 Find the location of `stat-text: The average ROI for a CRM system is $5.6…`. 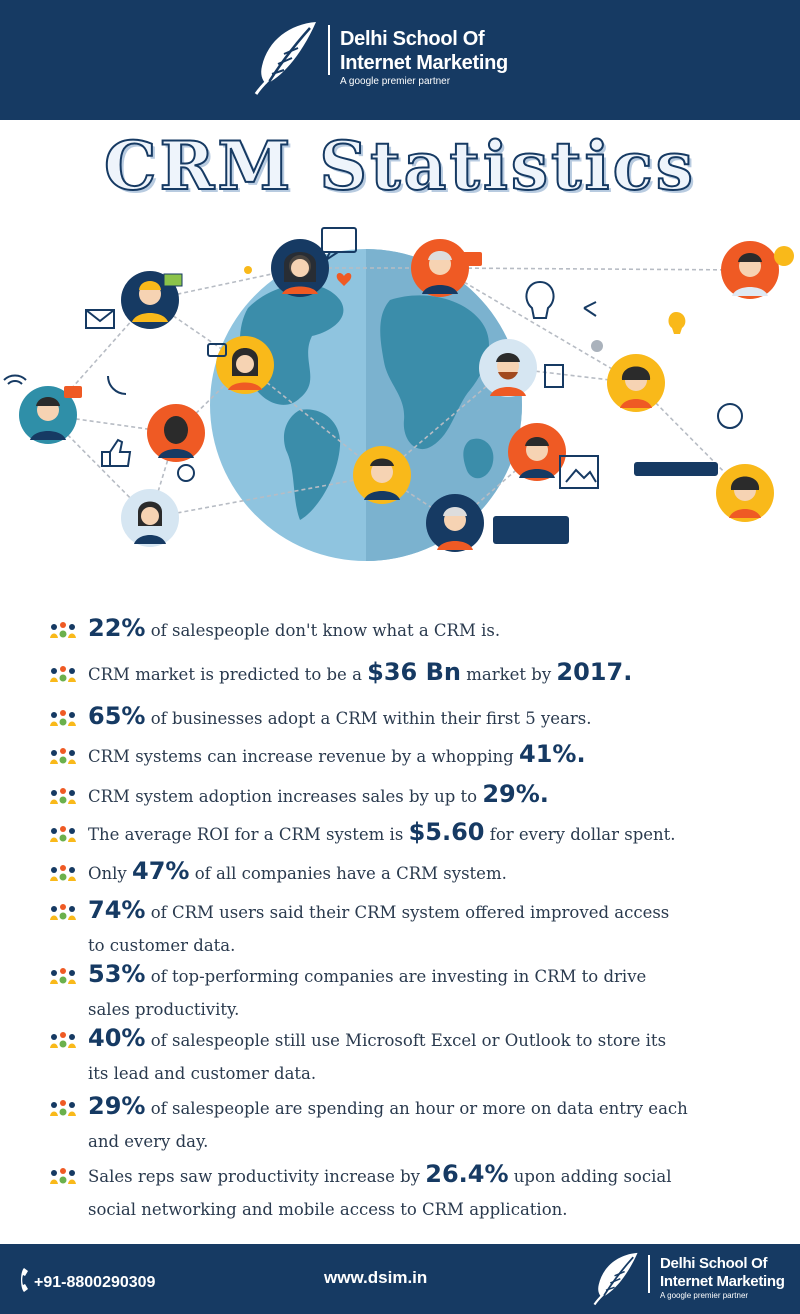

stat-text: The average ROI for a CRM system is $5.6… is located at coordinates (377, 833).